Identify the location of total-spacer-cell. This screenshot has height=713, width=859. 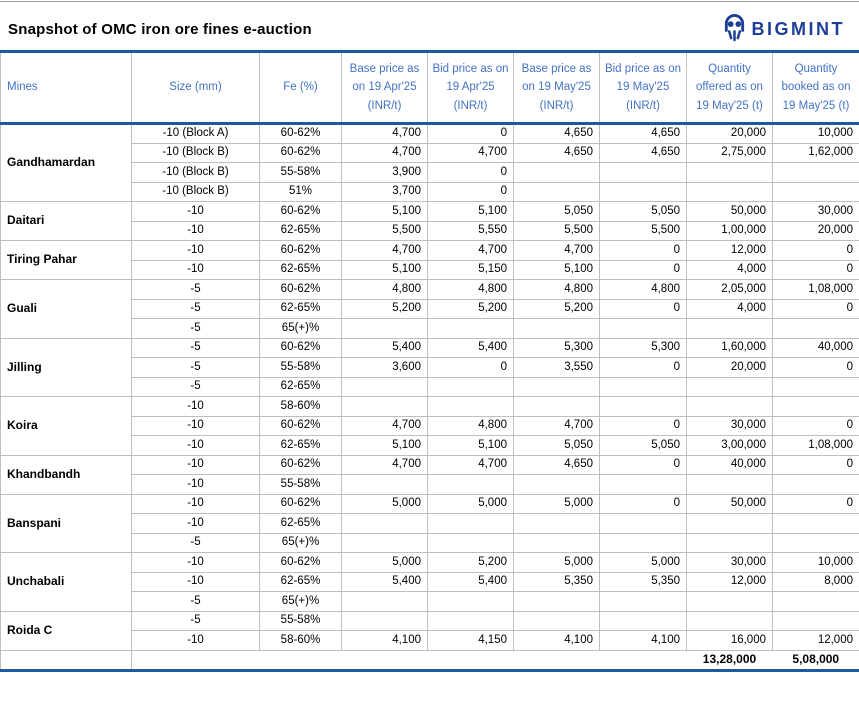
(409, 661).